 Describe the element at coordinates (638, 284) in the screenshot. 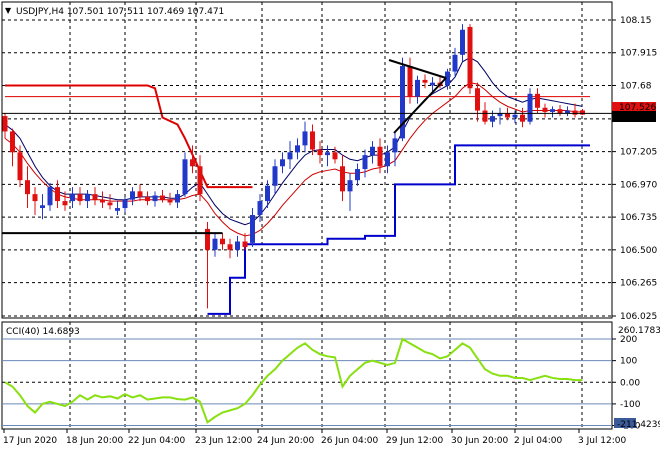

I see `price-tick-label: 106.265` at that location.